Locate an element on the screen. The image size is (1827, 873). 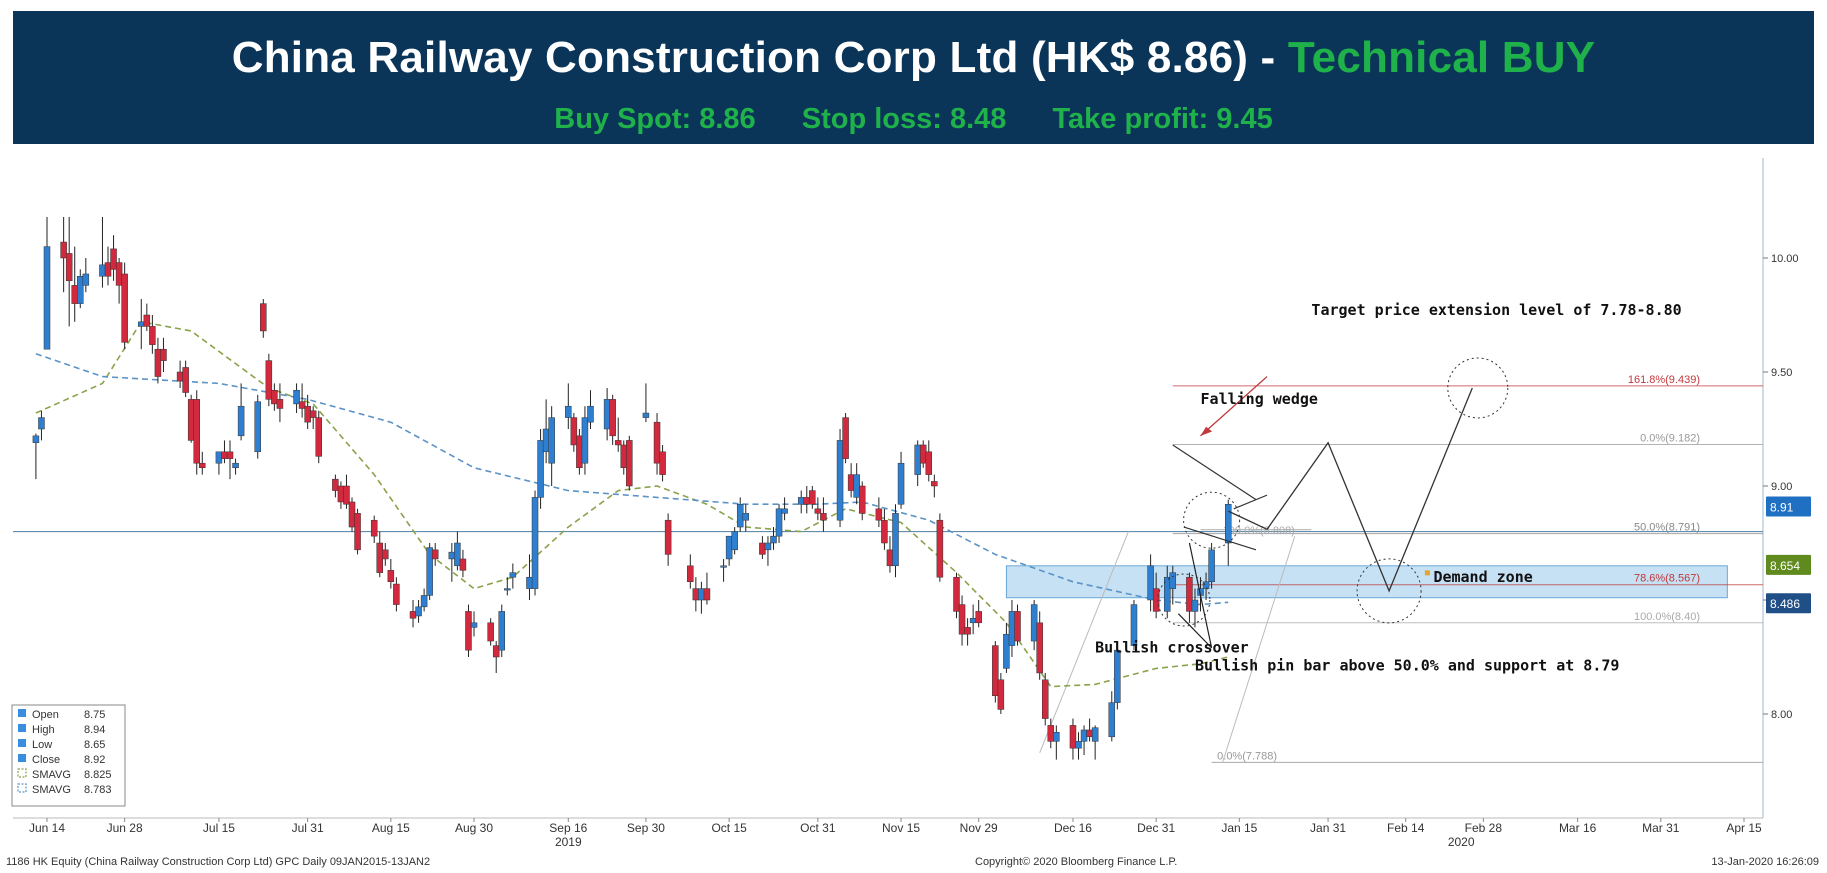
legend-label: SMAVG is located at coordinates (51, 775).